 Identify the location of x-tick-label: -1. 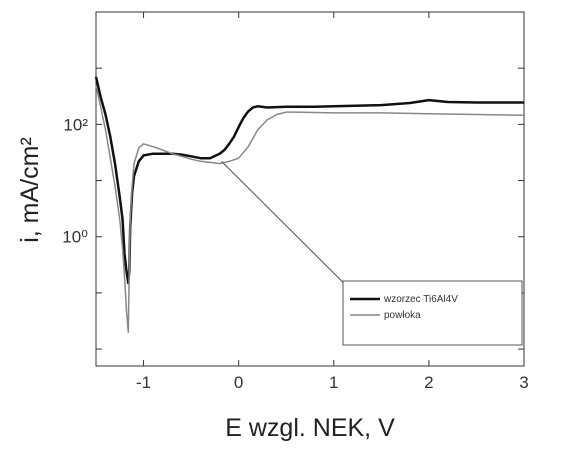
(143, 382).